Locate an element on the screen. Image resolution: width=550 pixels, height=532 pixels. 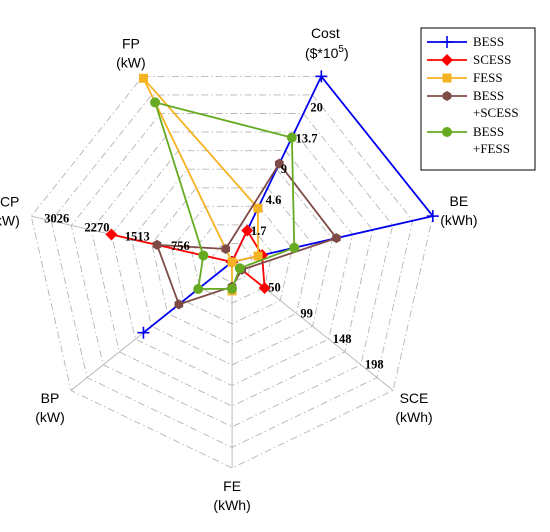
tick-sce-1: 99 is located at coordinates (306, 313).